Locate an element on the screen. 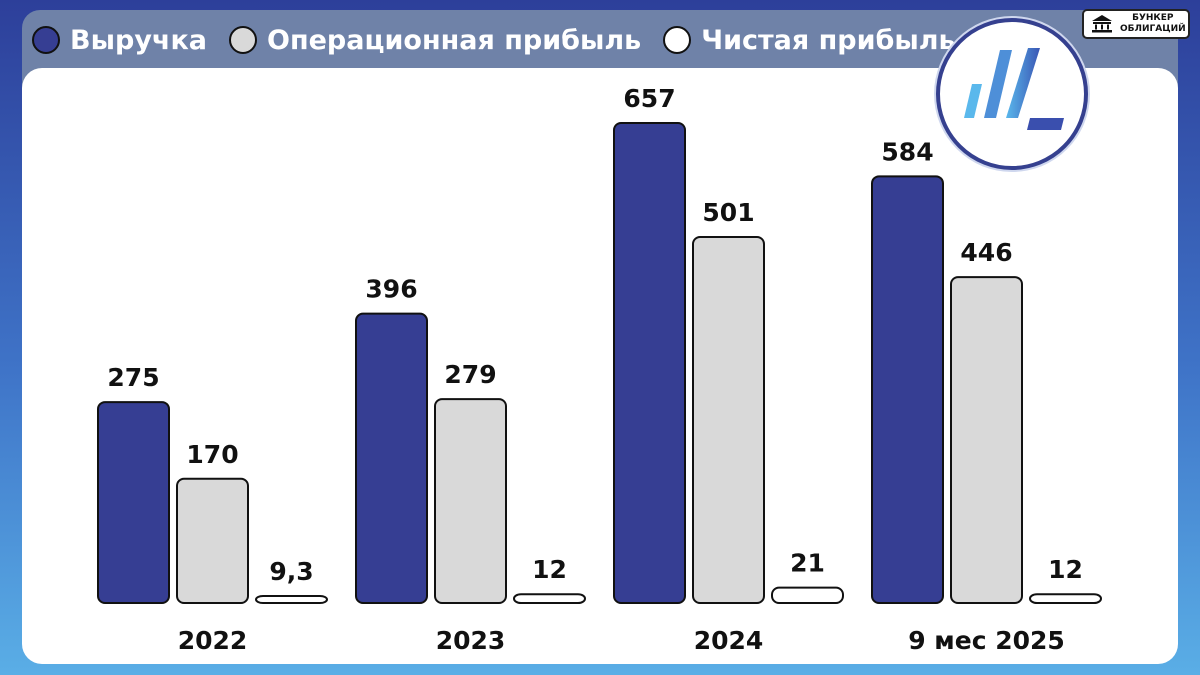 The width and height of the screenshot is (1200, 675). legend-swatch-revenue is located at coordinates (46, 40).